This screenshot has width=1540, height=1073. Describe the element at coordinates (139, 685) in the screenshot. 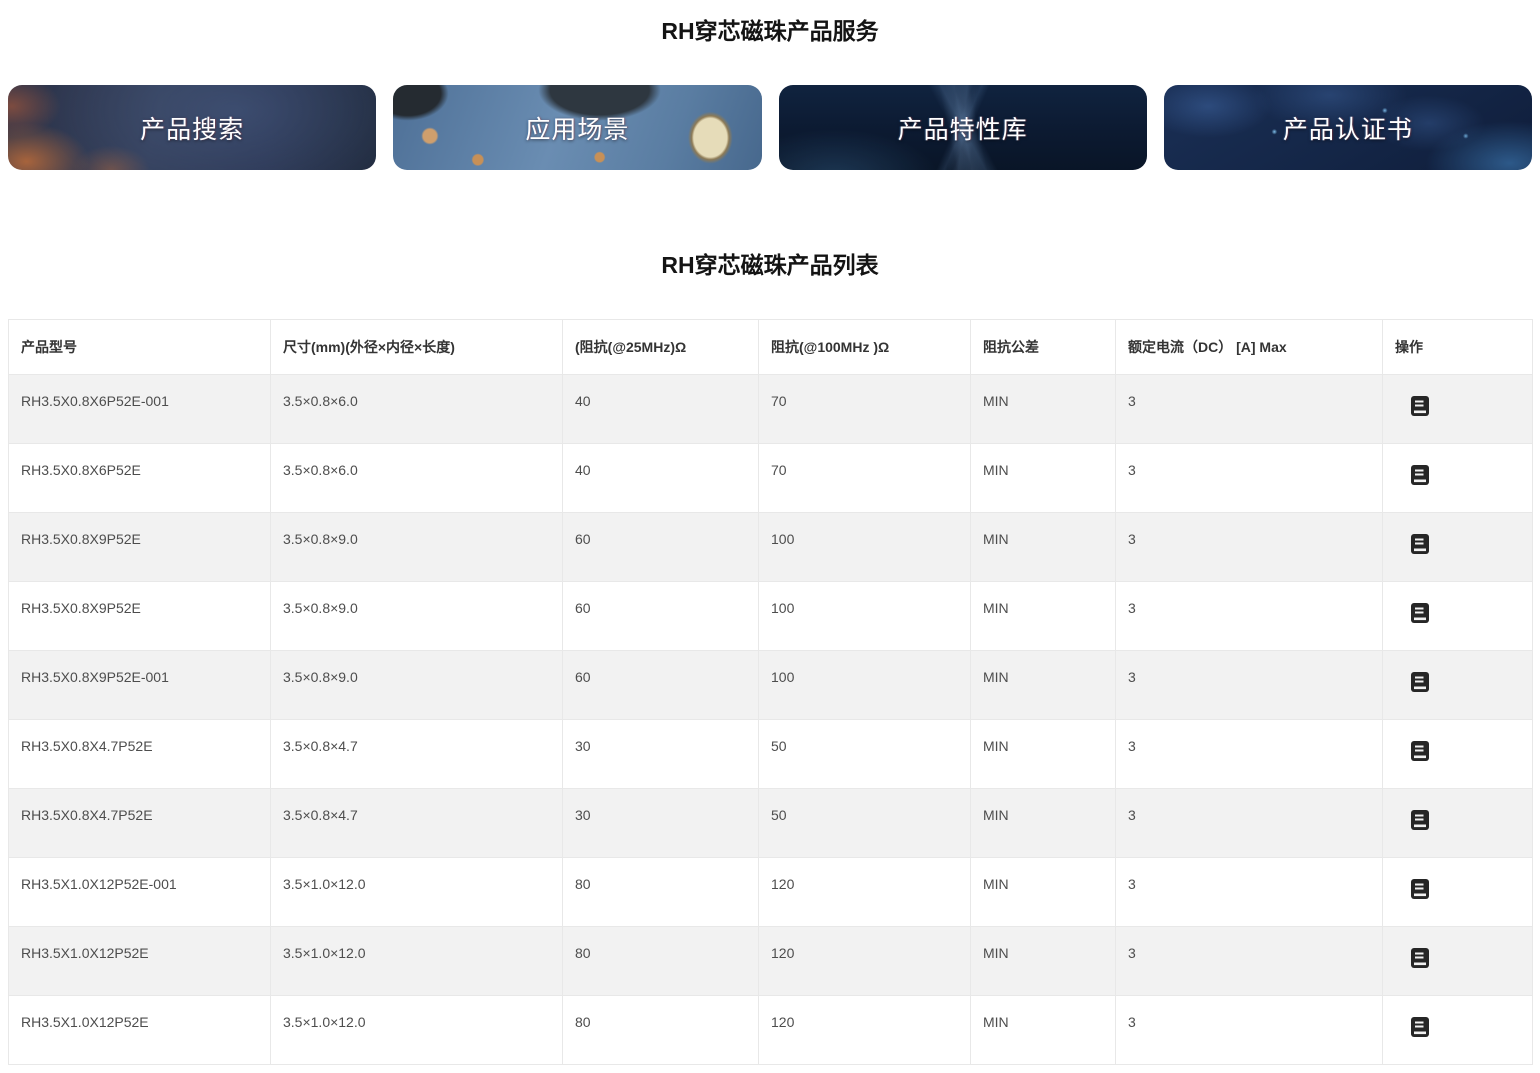

I see `cell-model: RH3.5X0.8X9P52E-001` at that location.